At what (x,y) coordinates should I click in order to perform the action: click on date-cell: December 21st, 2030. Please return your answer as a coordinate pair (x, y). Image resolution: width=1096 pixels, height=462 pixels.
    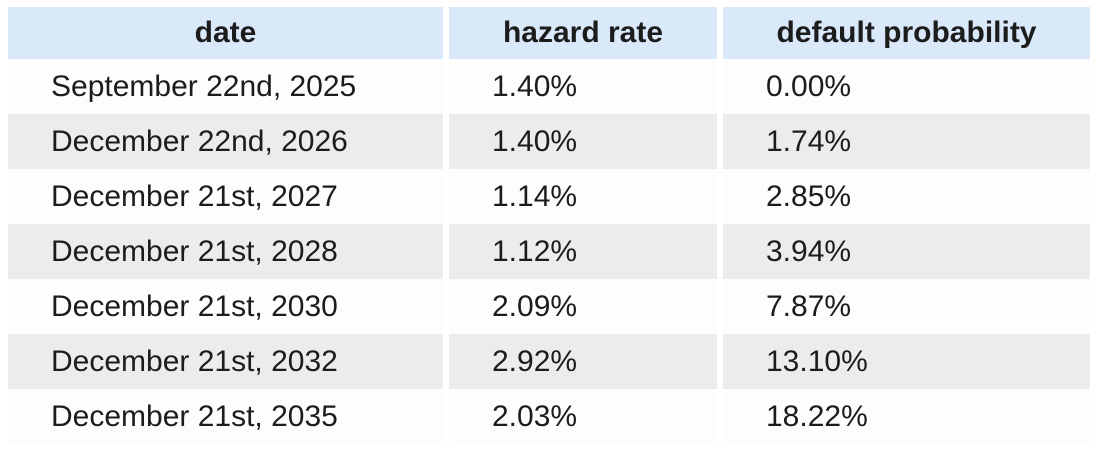
    Looking at the image, I should click on (194, 306).